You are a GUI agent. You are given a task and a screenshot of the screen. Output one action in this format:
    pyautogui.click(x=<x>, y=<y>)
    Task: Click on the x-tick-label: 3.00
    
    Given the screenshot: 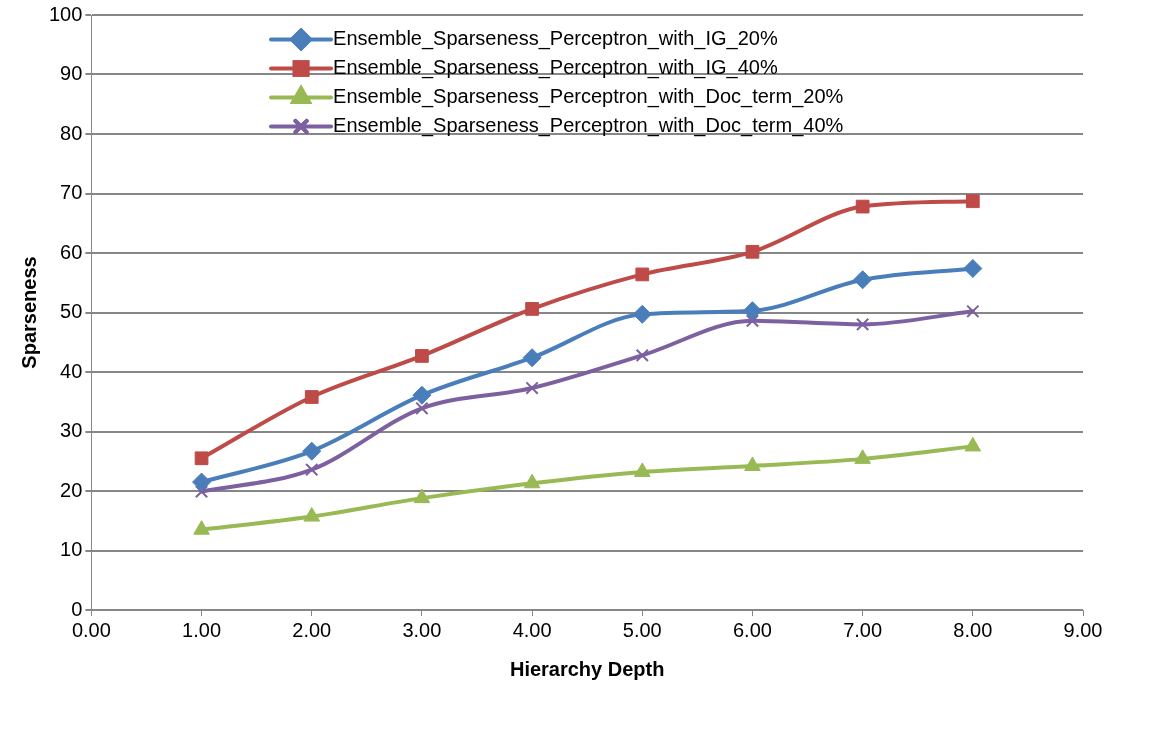 What is the action you would take?
    pyautogui.click(x=422, y=629)
    